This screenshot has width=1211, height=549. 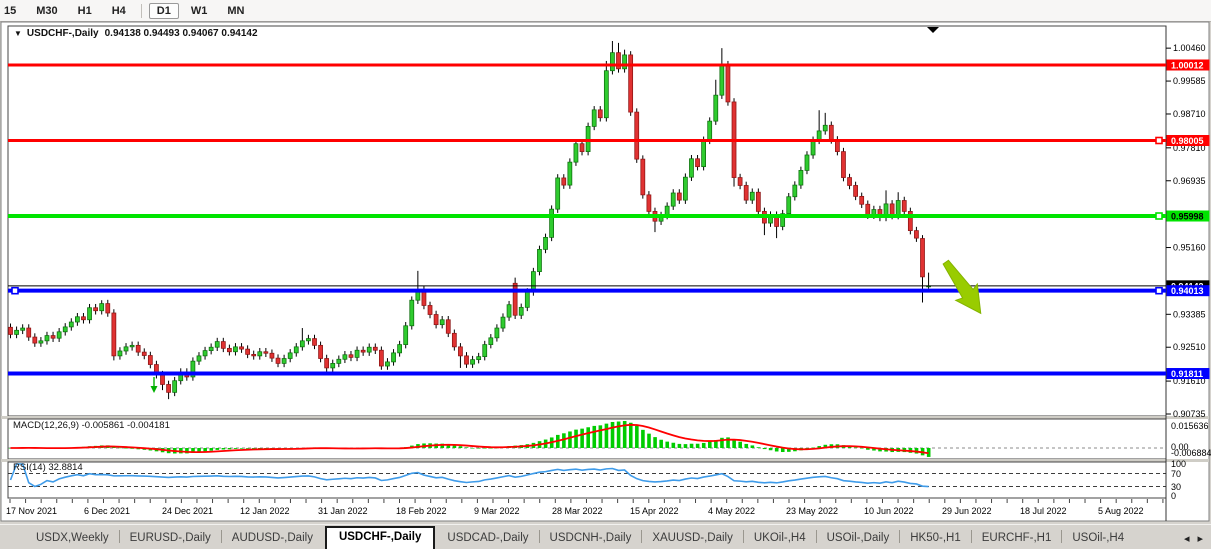 I want to click on svg-text: 0.95160, so click(x=1189, y=248).